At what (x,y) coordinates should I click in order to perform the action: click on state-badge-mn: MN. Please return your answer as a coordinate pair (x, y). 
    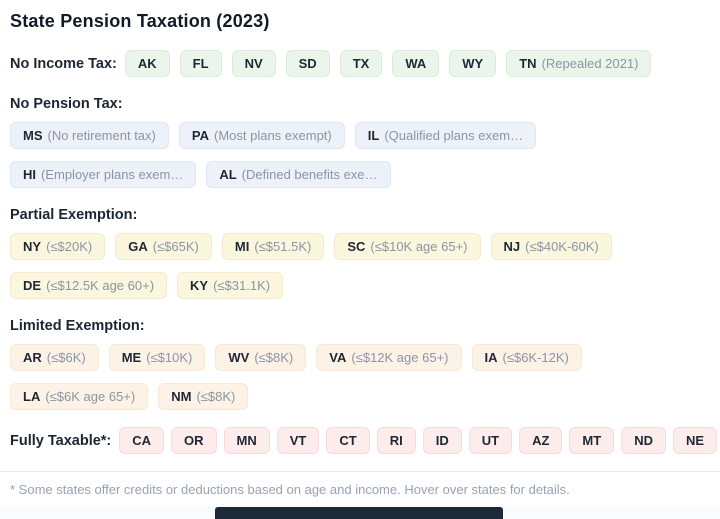
    Looking at the image, I should click on (246, 440).